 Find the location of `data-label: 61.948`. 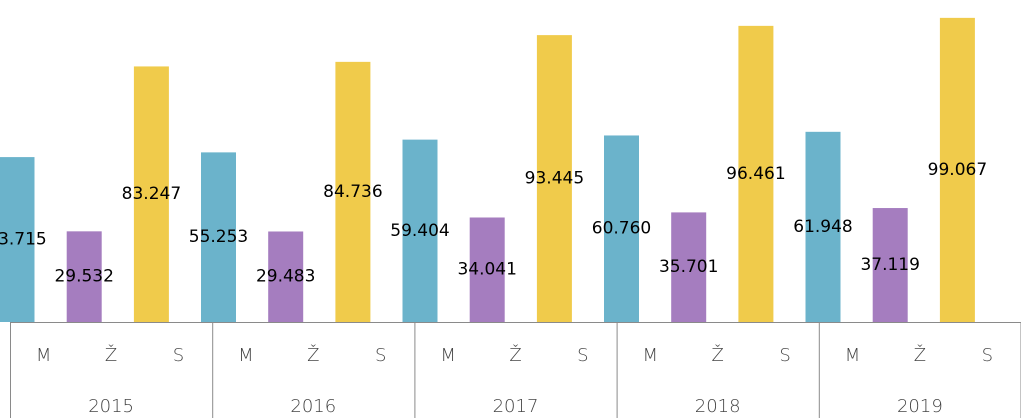

data-label: 61.948 is located at coordinates (822, 227).